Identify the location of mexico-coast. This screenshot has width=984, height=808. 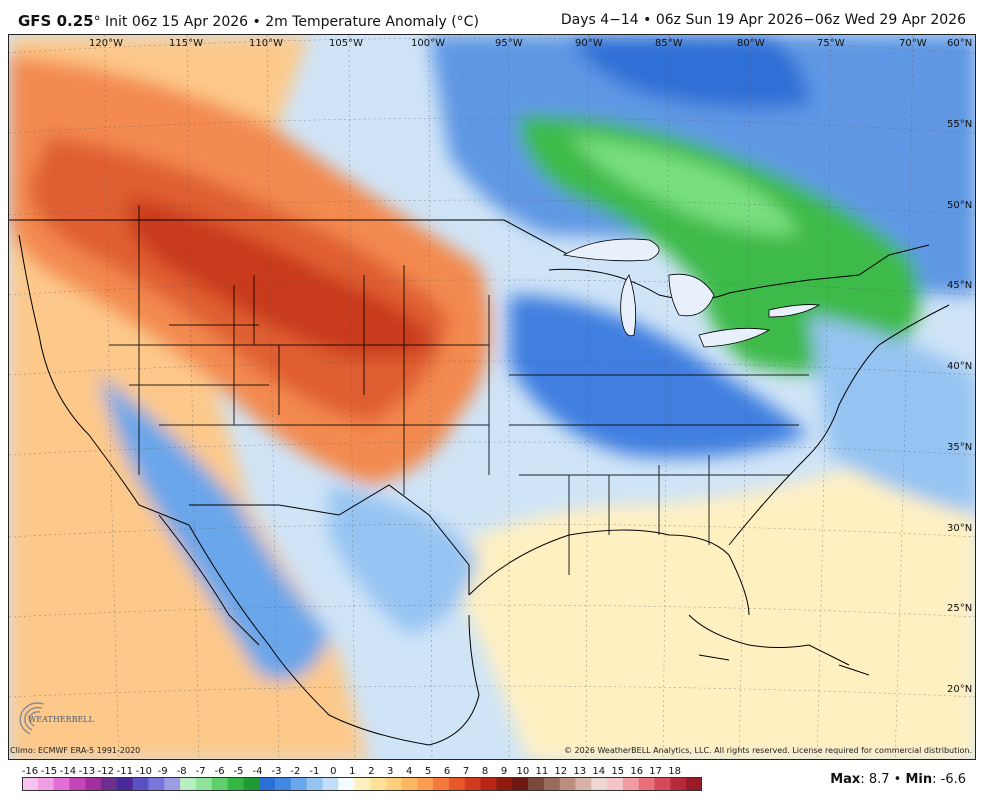
(334, 635).